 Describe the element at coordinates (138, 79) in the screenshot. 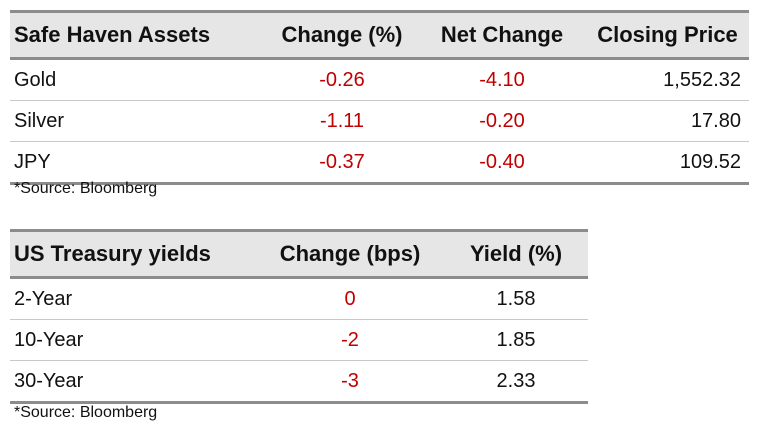

I see `asset-name: Gold` at that location.